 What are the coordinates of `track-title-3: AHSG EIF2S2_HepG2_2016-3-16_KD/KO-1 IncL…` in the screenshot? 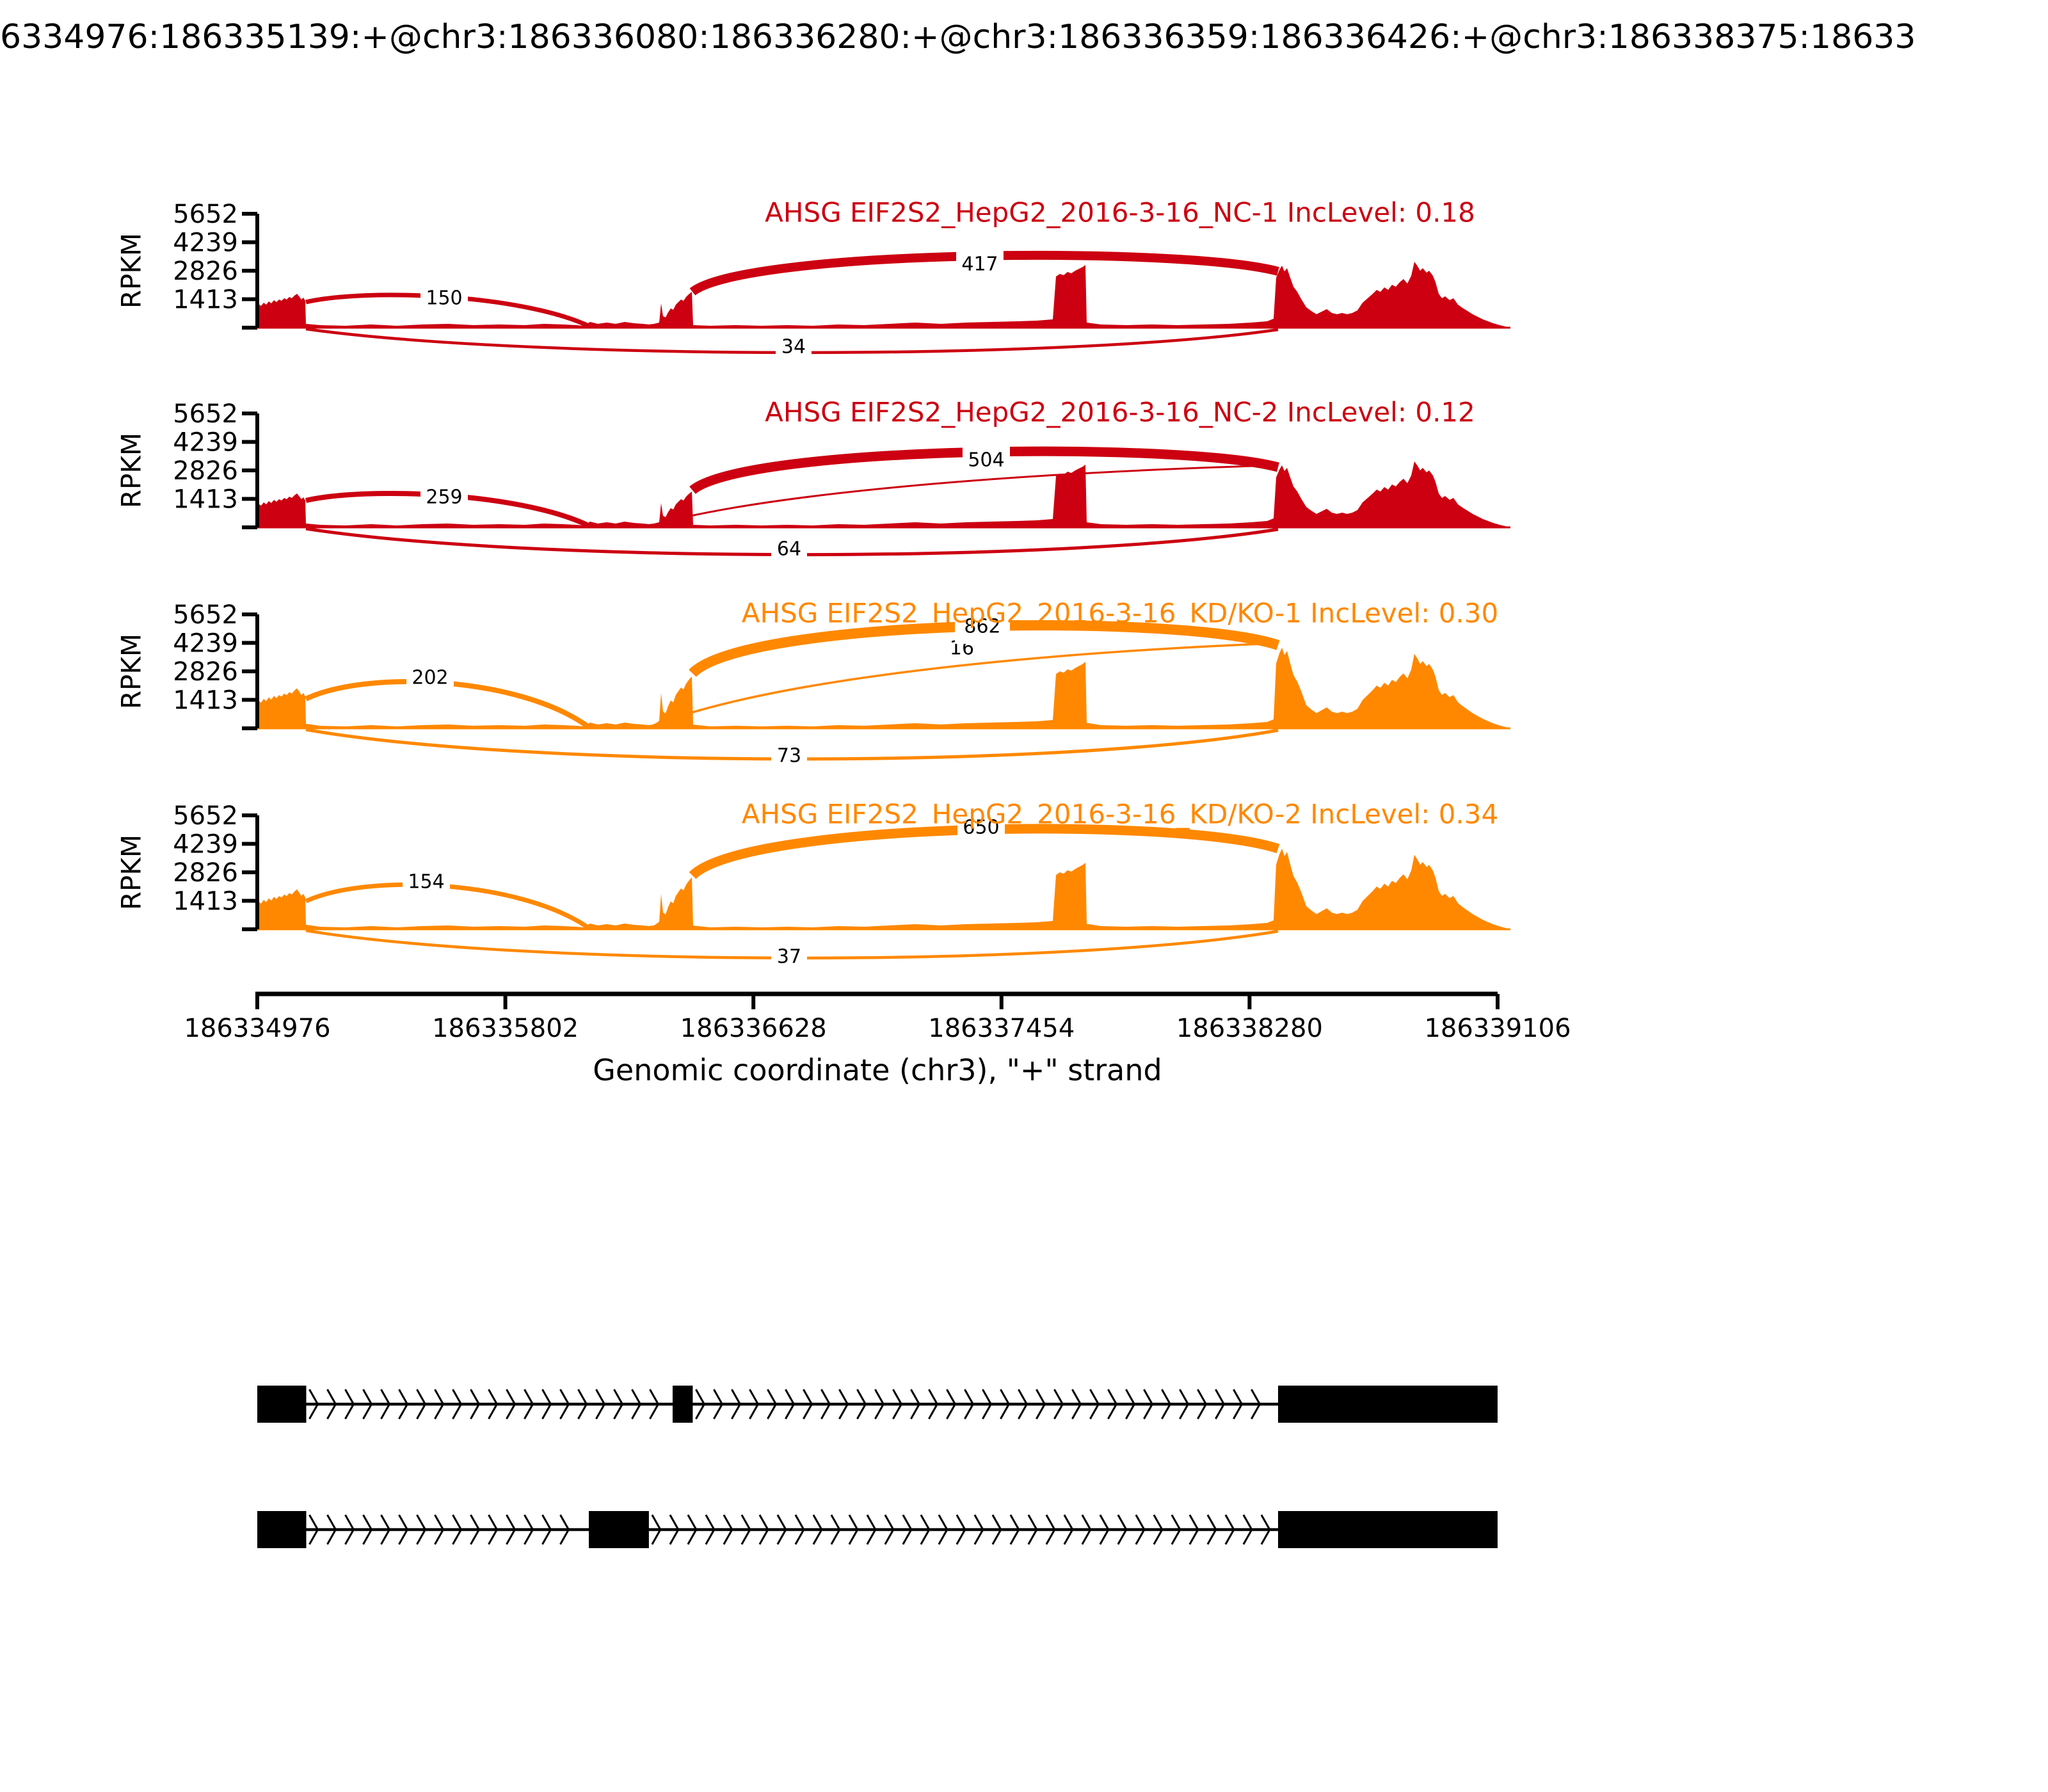 It's located at (1120, 613).